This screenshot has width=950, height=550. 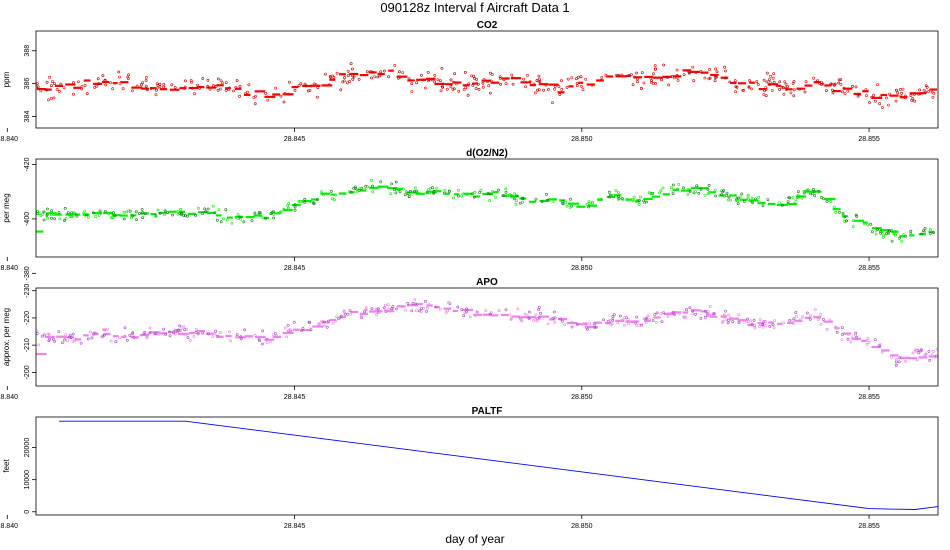 I want to click on y-axis-label-co2: ppm, so click(x=6, y=79).